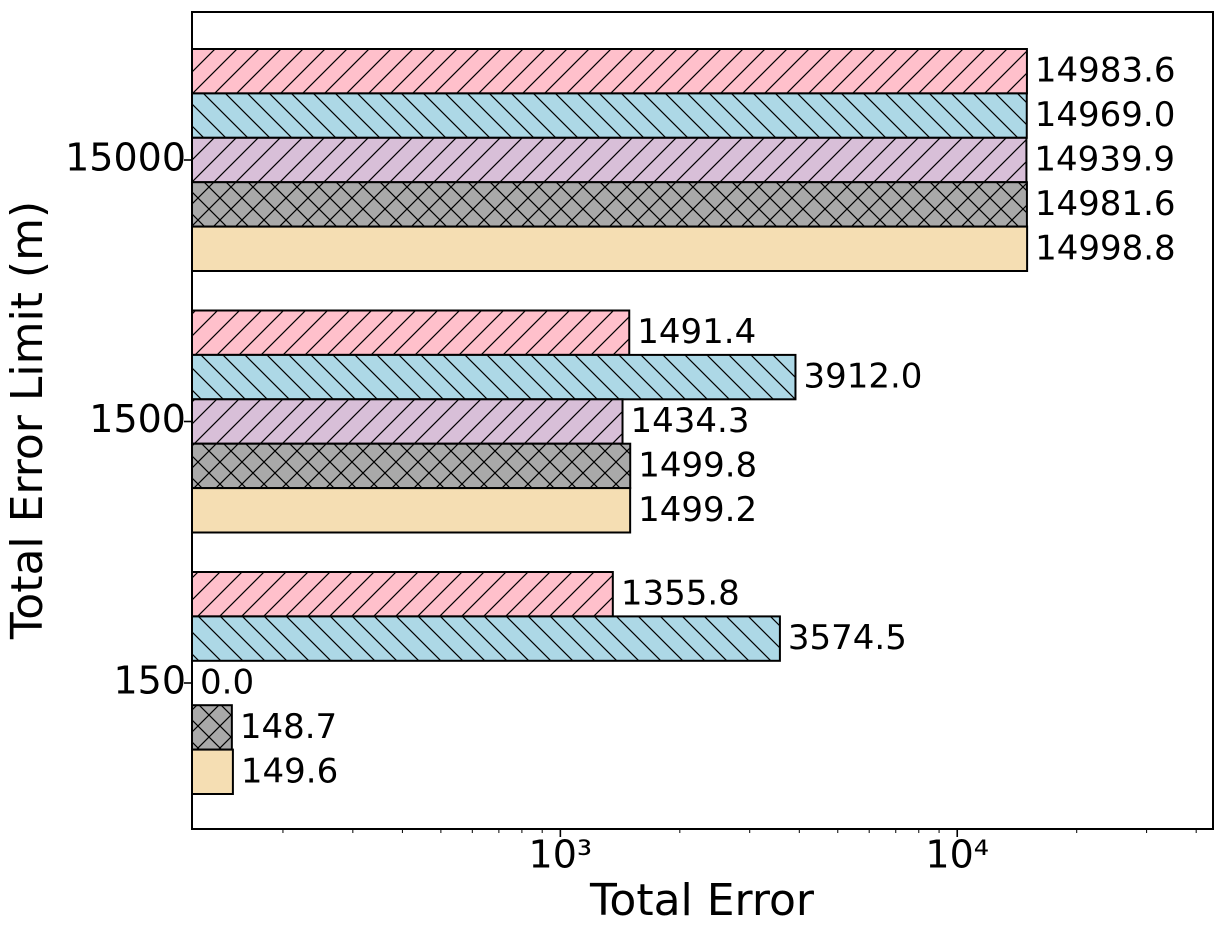  Describe the element at coordinates (697, 465) in the screenshot. I see `value-label: 1499.8` at that location.